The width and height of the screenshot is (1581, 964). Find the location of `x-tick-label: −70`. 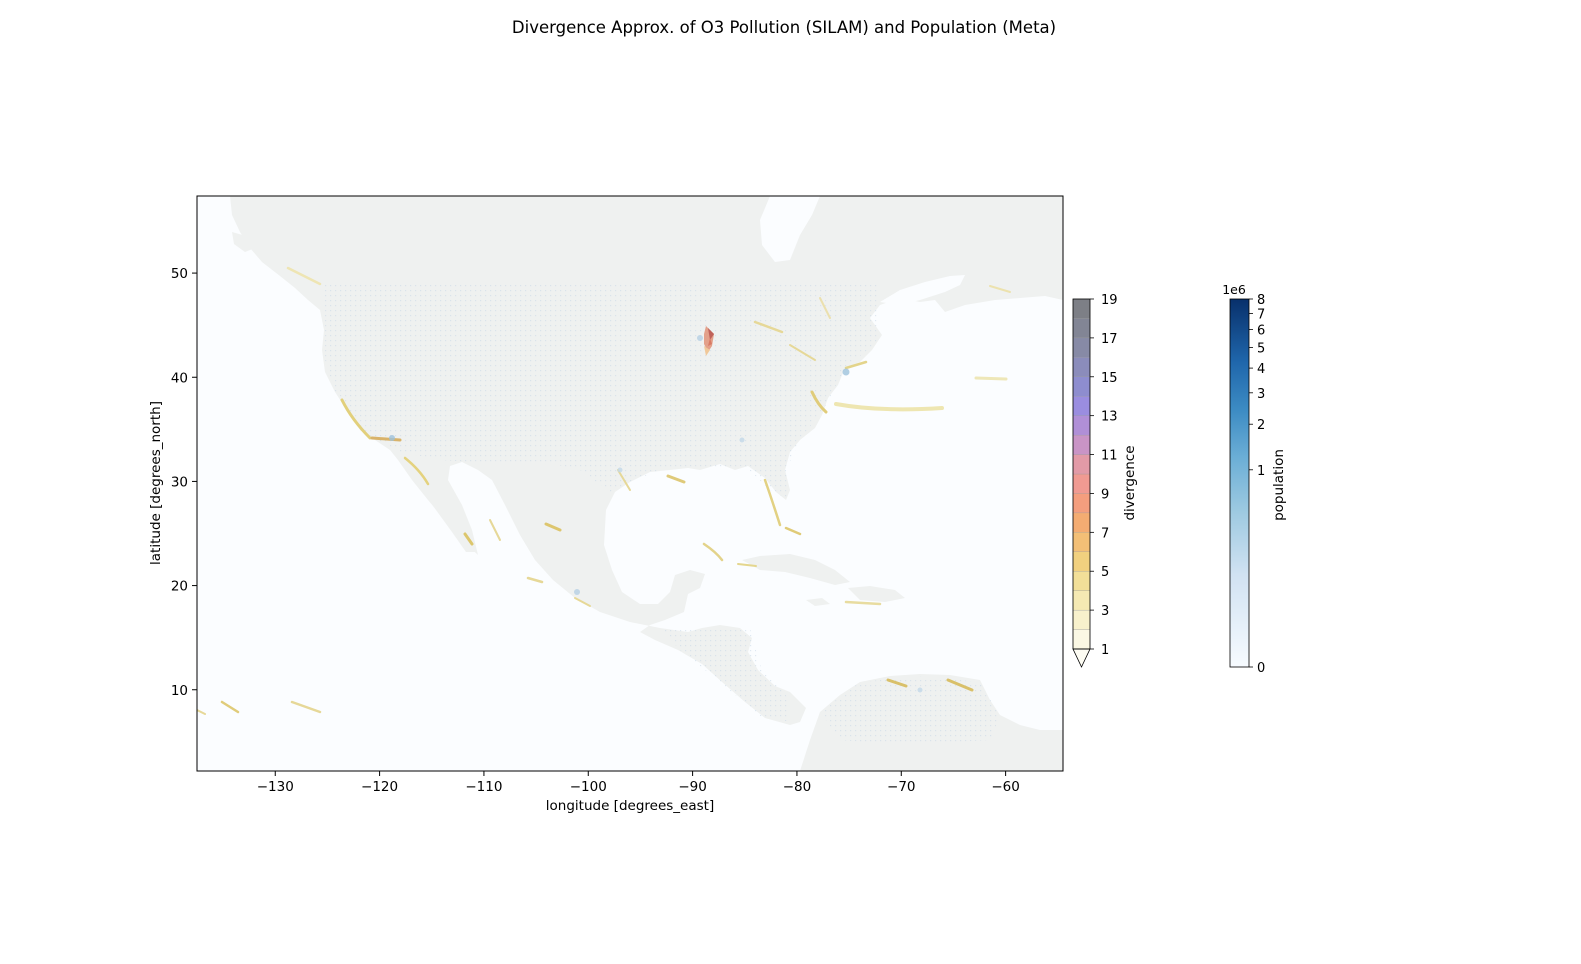

x-tick-label: −70 is located at coordinates (901, 787).